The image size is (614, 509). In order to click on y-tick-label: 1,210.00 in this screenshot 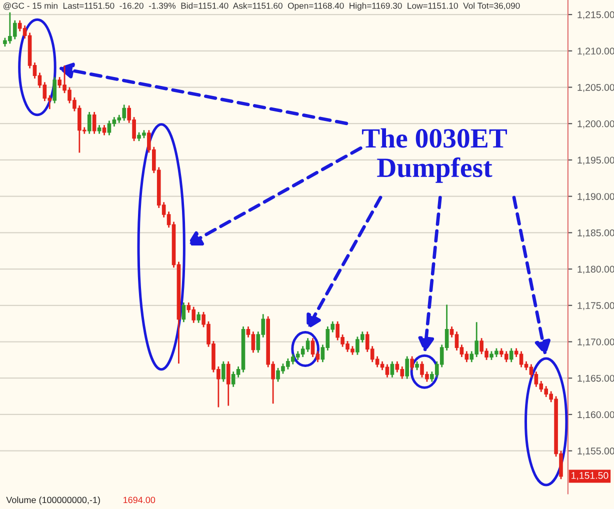, I will do `click(596, 52)`.